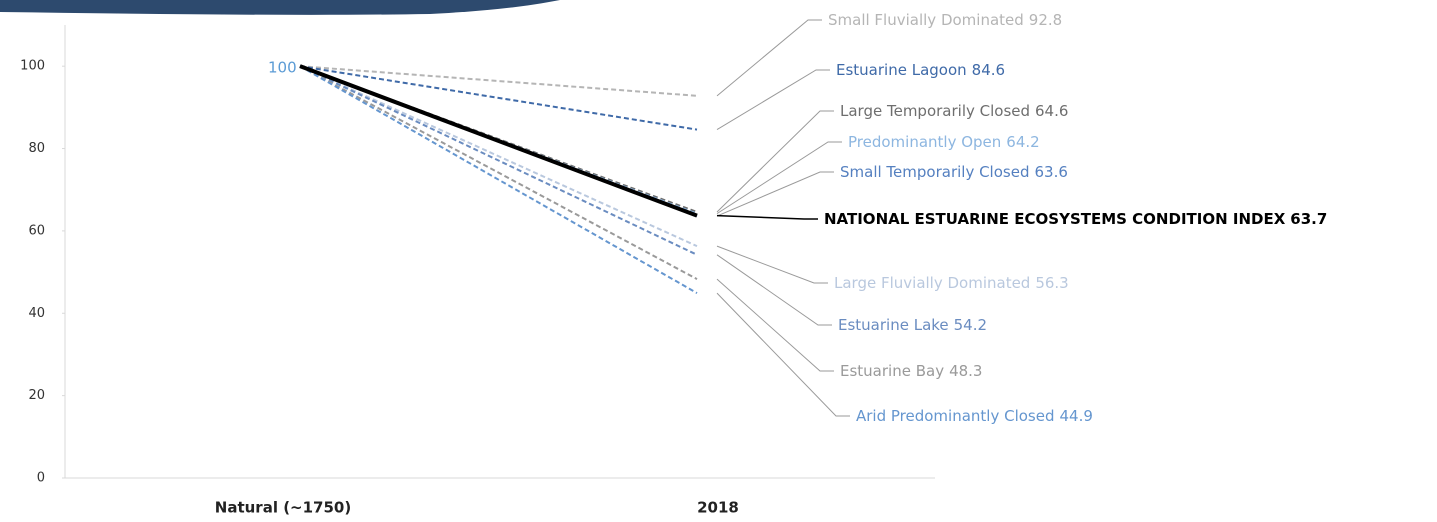  I want to click on header-photo, so click(280, 7).